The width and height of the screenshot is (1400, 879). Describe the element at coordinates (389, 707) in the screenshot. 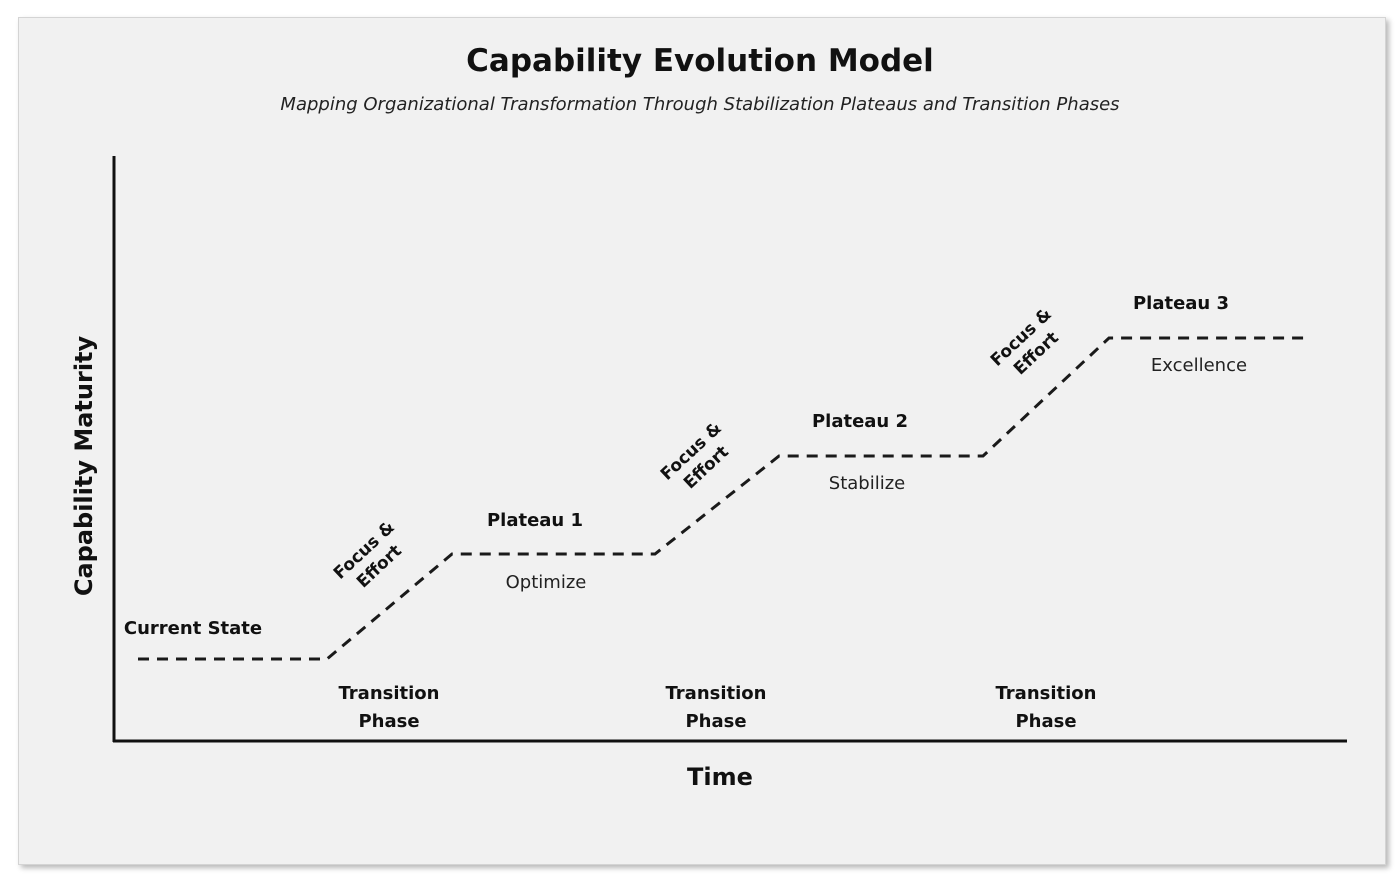

I see `transition-phase-label-1: Transition Phase` at that location.